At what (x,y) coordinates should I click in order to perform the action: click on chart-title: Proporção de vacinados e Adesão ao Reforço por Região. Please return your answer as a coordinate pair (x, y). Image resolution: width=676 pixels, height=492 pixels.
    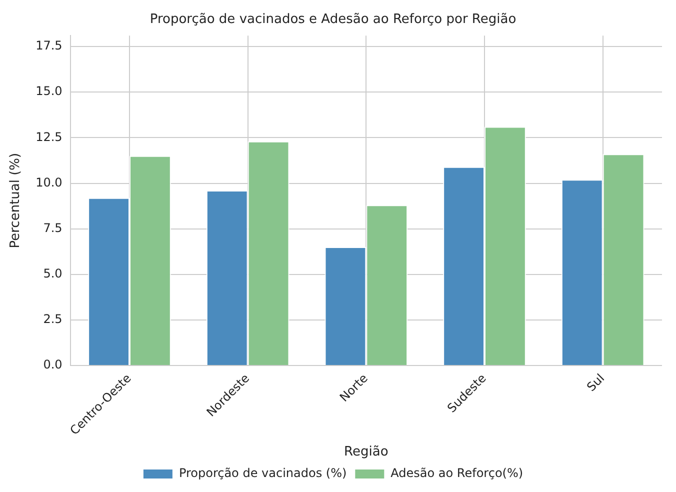
    Looking at the image, I should click on (333, 20).